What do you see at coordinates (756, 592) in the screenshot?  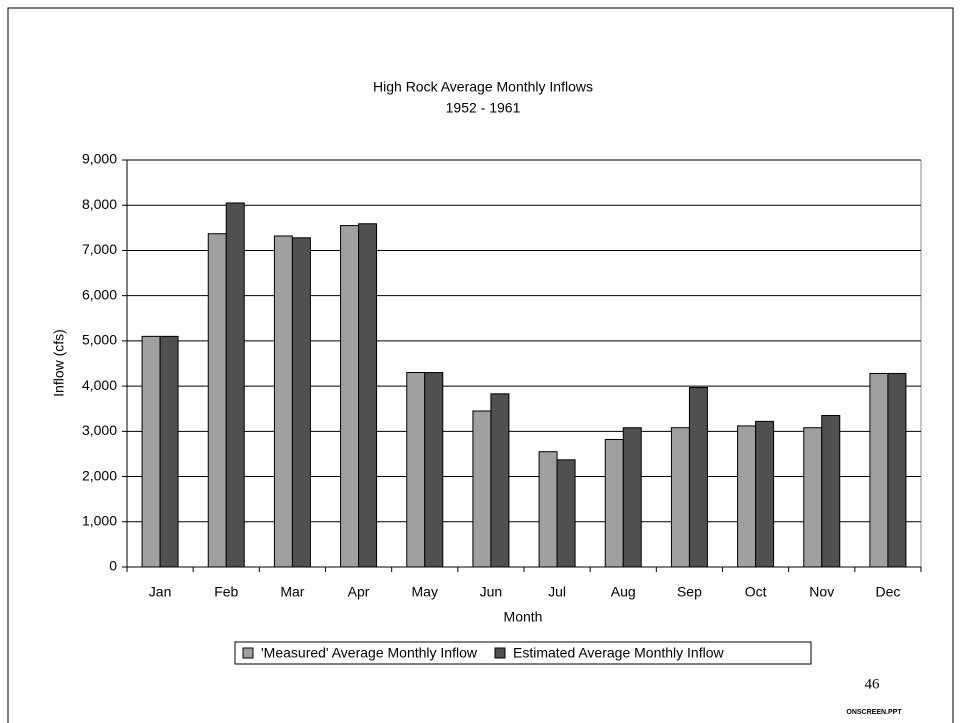 I see `x-tick-label: Oct` at bounding box center [756, 592].